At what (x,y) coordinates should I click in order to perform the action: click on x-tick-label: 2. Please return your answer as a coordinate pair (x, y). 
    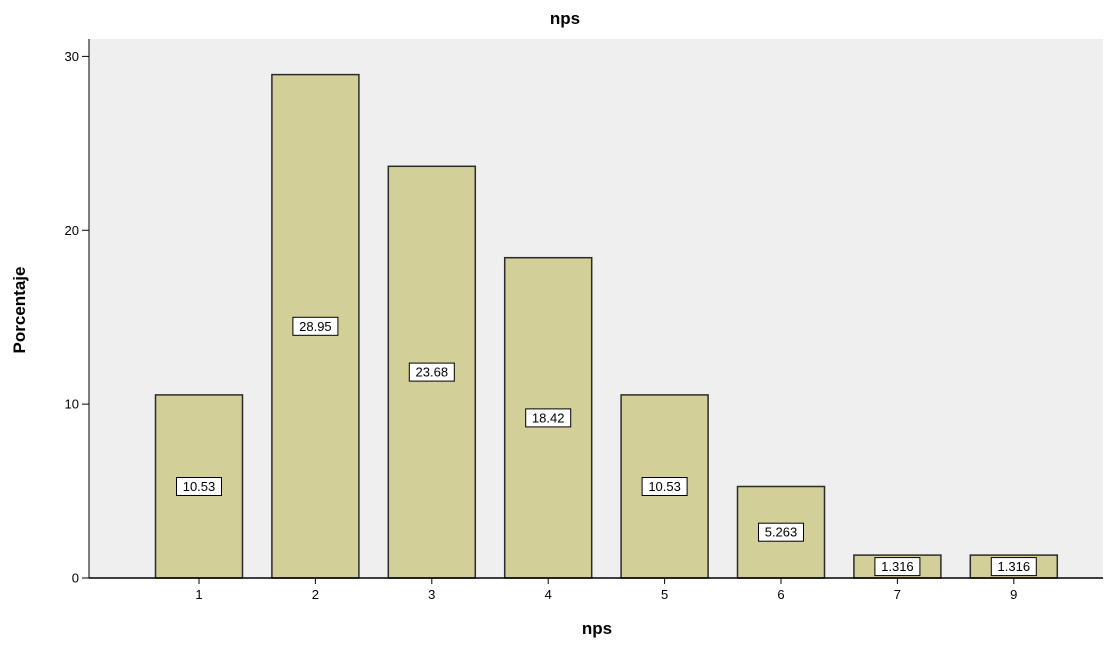
    Looking at the image, I should click on (315, 594).